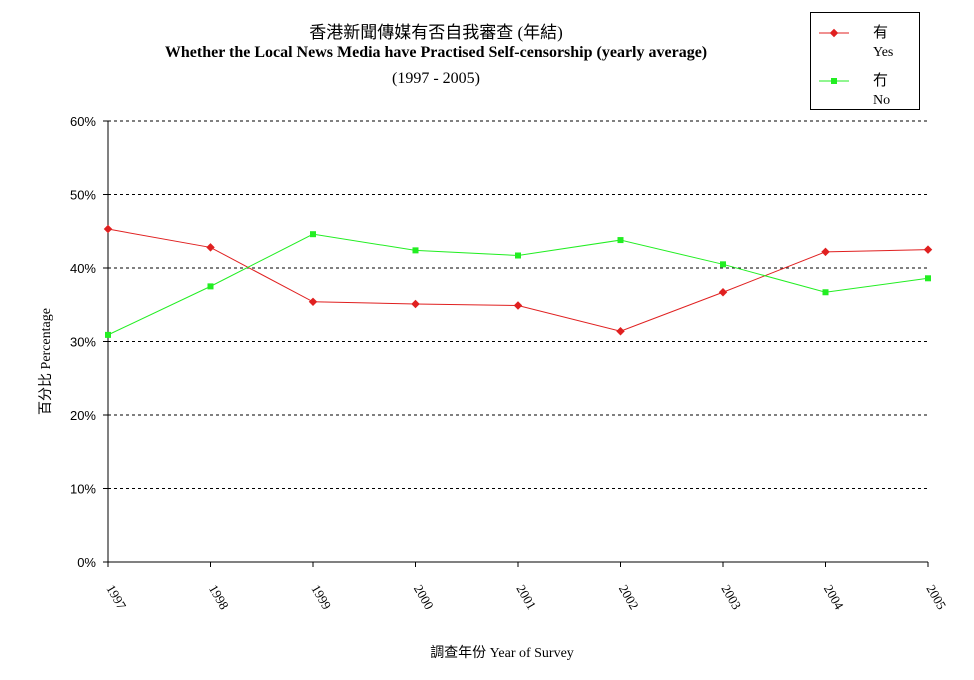 This screenshot has height=680, width=974. I want to click on y-tick-label: 60%, so click(83, 121).